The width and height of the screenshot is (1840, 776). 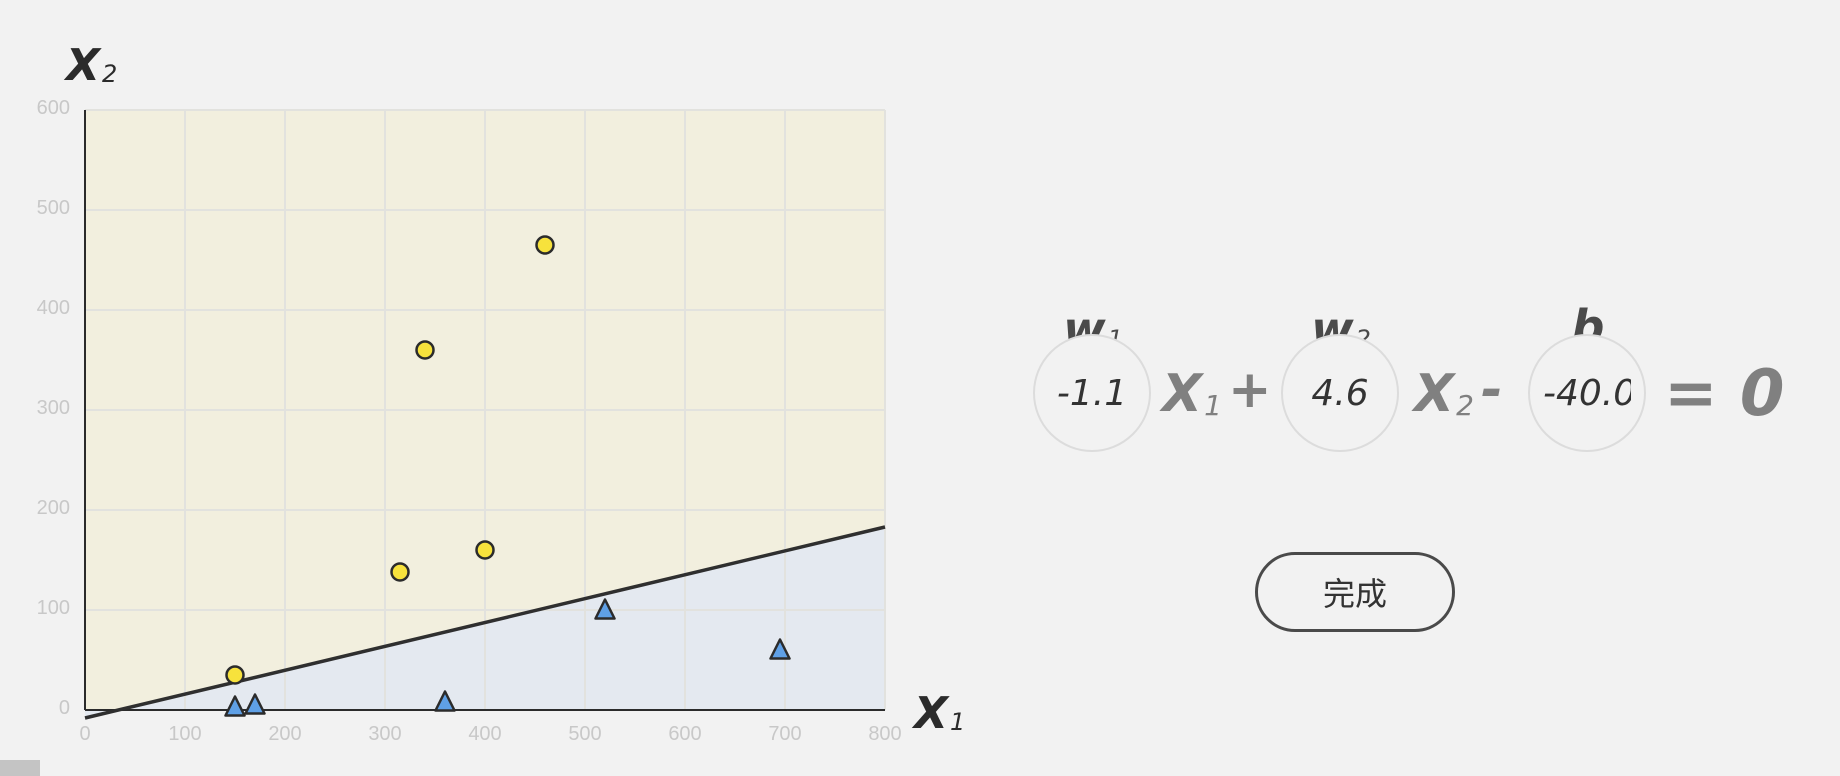 What do you see at coordinates (485, 622) in the screenshot?
I see `decision-boundary-line` at bounding box center [485, 622].